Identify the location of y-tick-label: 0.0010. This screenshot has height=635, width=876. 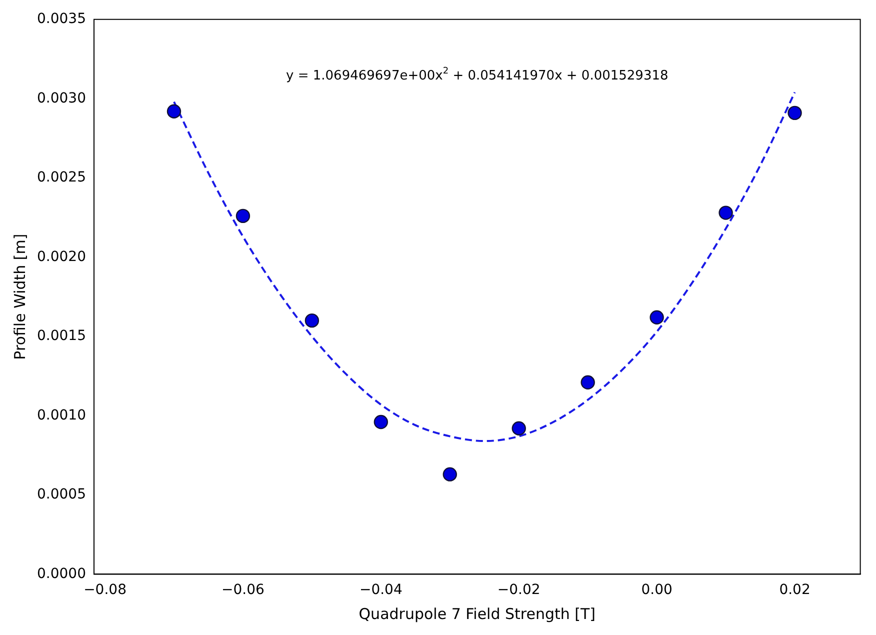
(61, 415).